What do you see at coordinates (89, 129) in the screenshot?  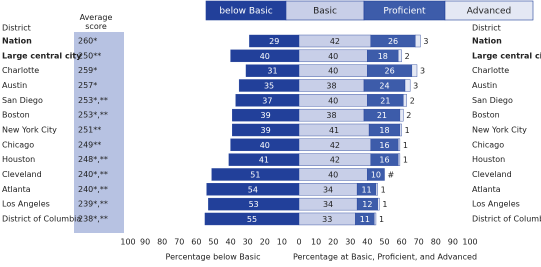 I see `score: 251**` at bounding box center [89, 129].